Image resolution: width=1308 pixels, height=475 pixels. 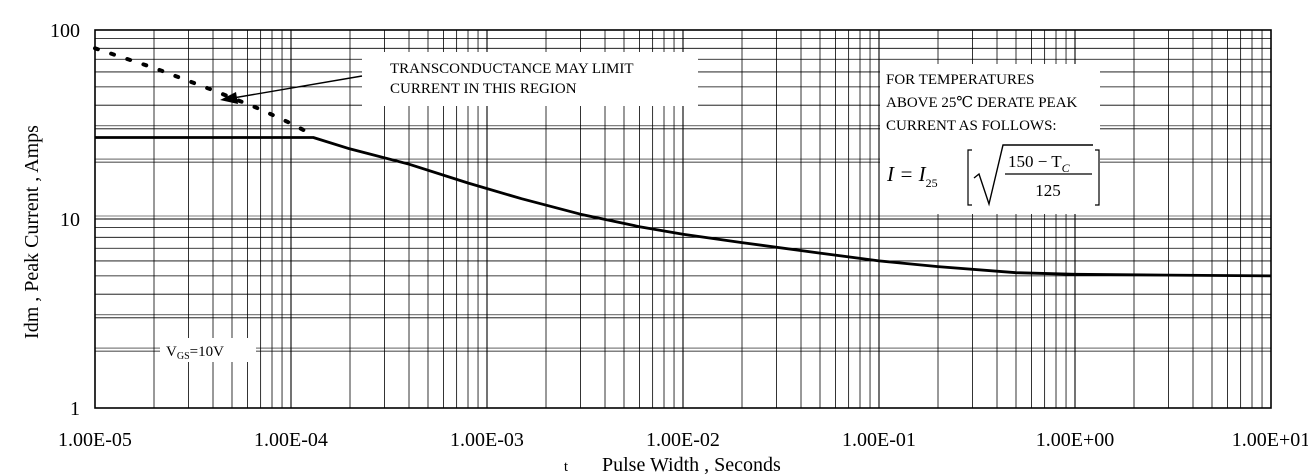 What do you see at coordinates (183, 356) in the screenshot?
I see `vgs-sub: GS` at bounding box center [183, 356].